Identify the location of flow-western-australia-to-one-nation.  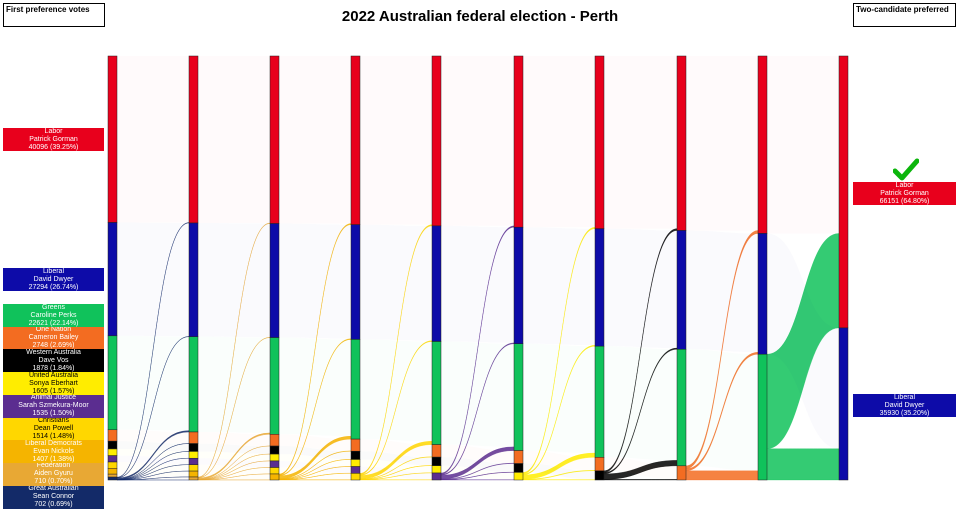
(640, 480).